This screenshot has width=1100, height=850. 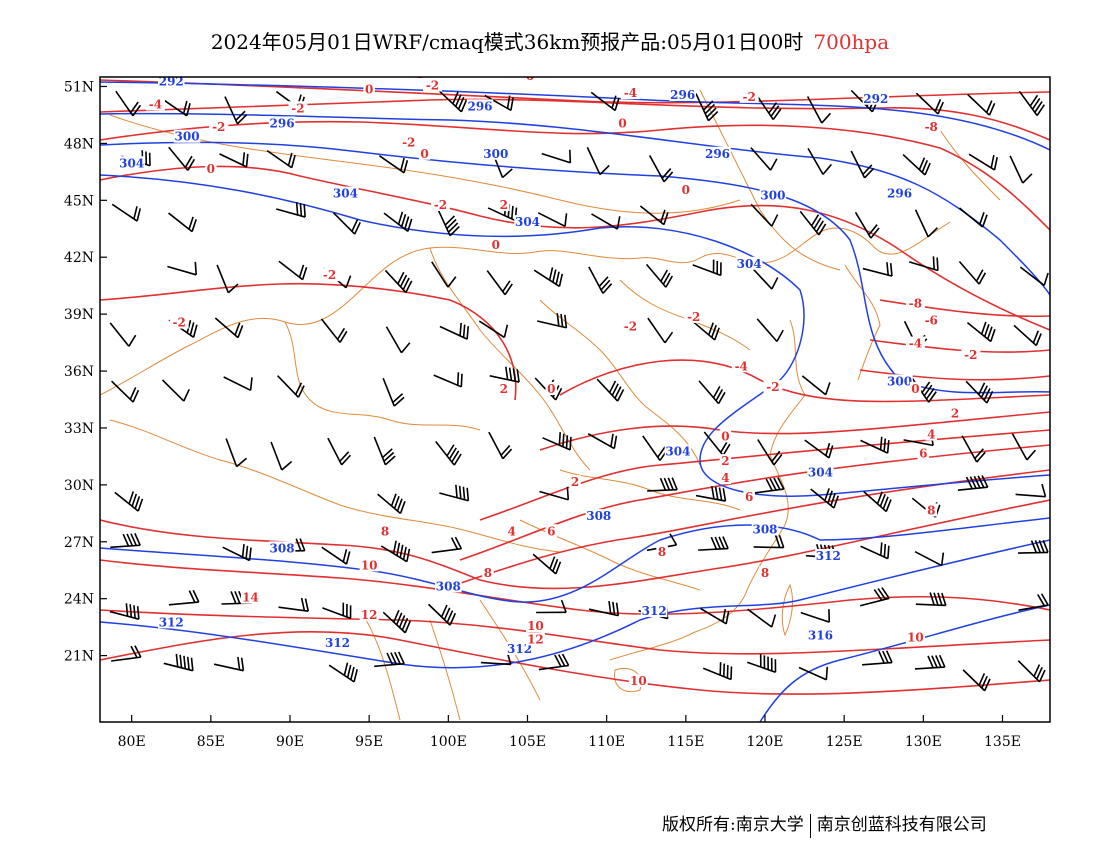 What do you see at coordinates (810, 825) in the screenshot?
I see `credit-separator` at bounding box center [810, 825].